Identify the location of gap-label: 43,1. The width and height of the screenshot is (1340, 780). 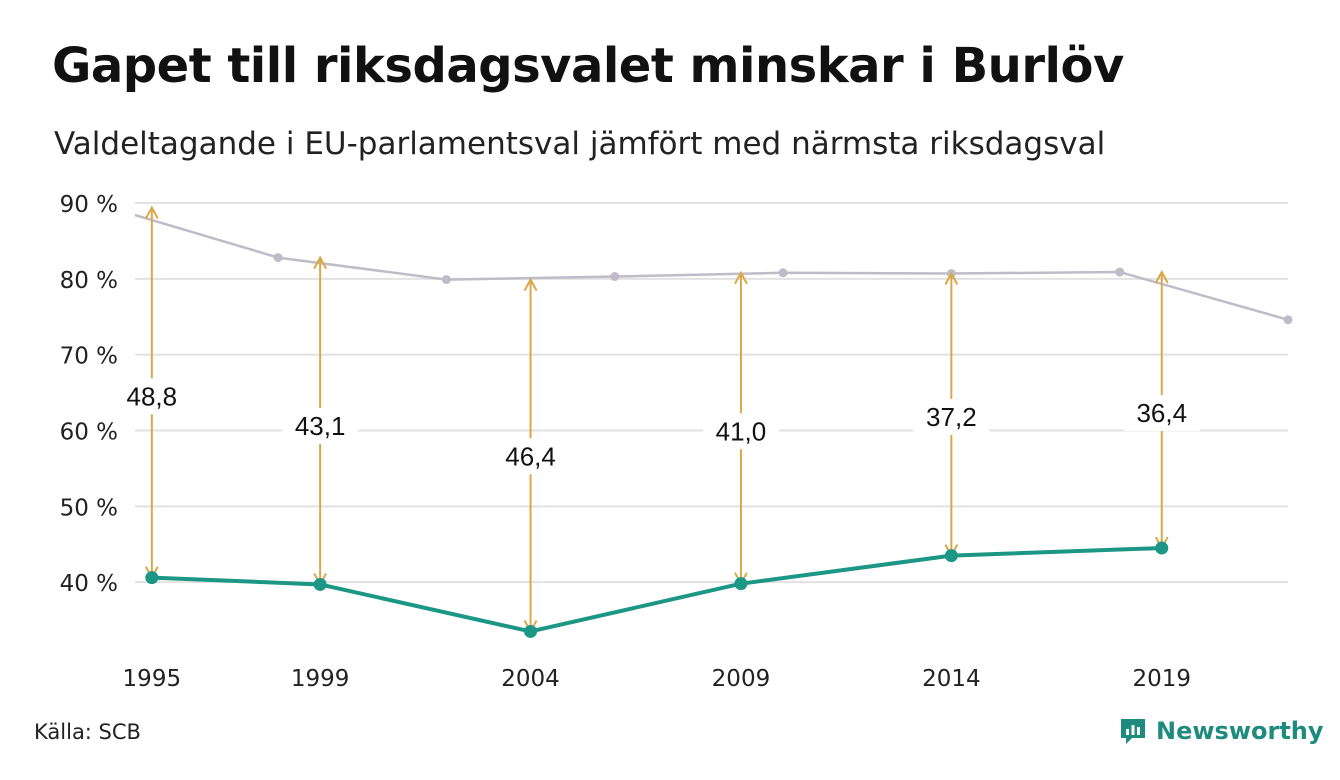
(320, 426).